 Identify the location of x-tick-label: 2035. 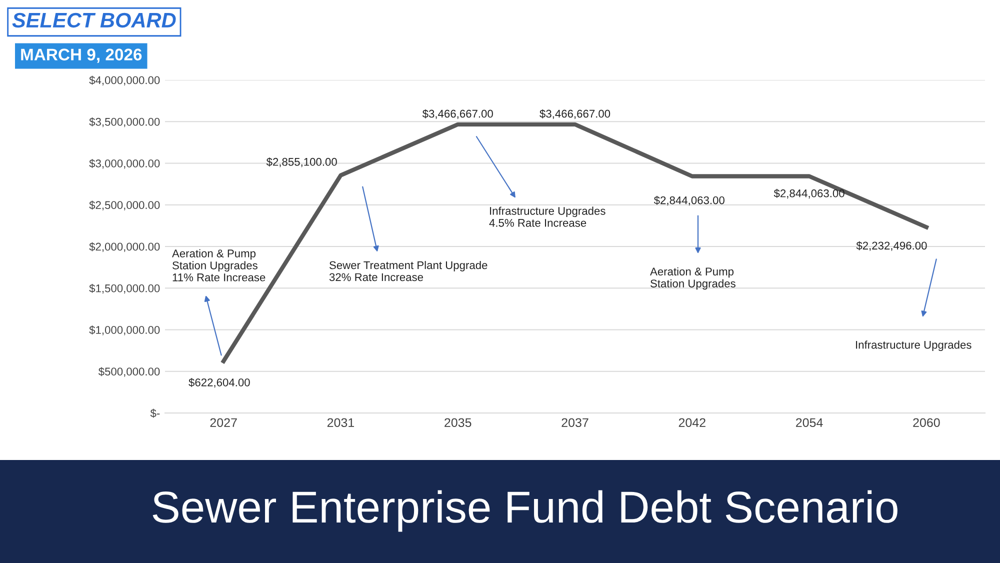
(458, 423).